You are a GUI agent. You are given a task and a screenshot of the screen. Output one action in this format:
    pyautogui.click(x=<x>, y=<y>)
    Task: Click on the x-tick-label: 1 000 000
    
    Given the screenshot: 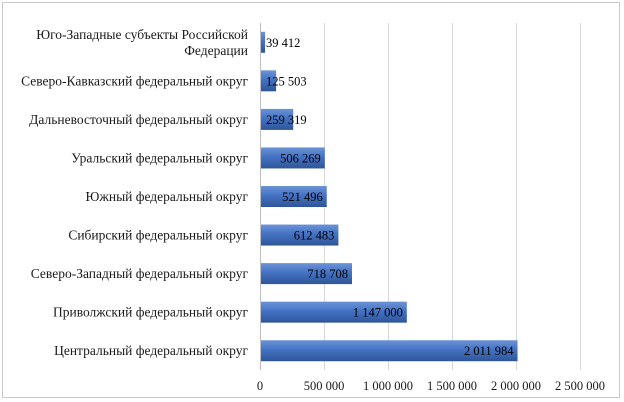 What is the action you would take?
    pyautogui.click(x=388, y=386)
    